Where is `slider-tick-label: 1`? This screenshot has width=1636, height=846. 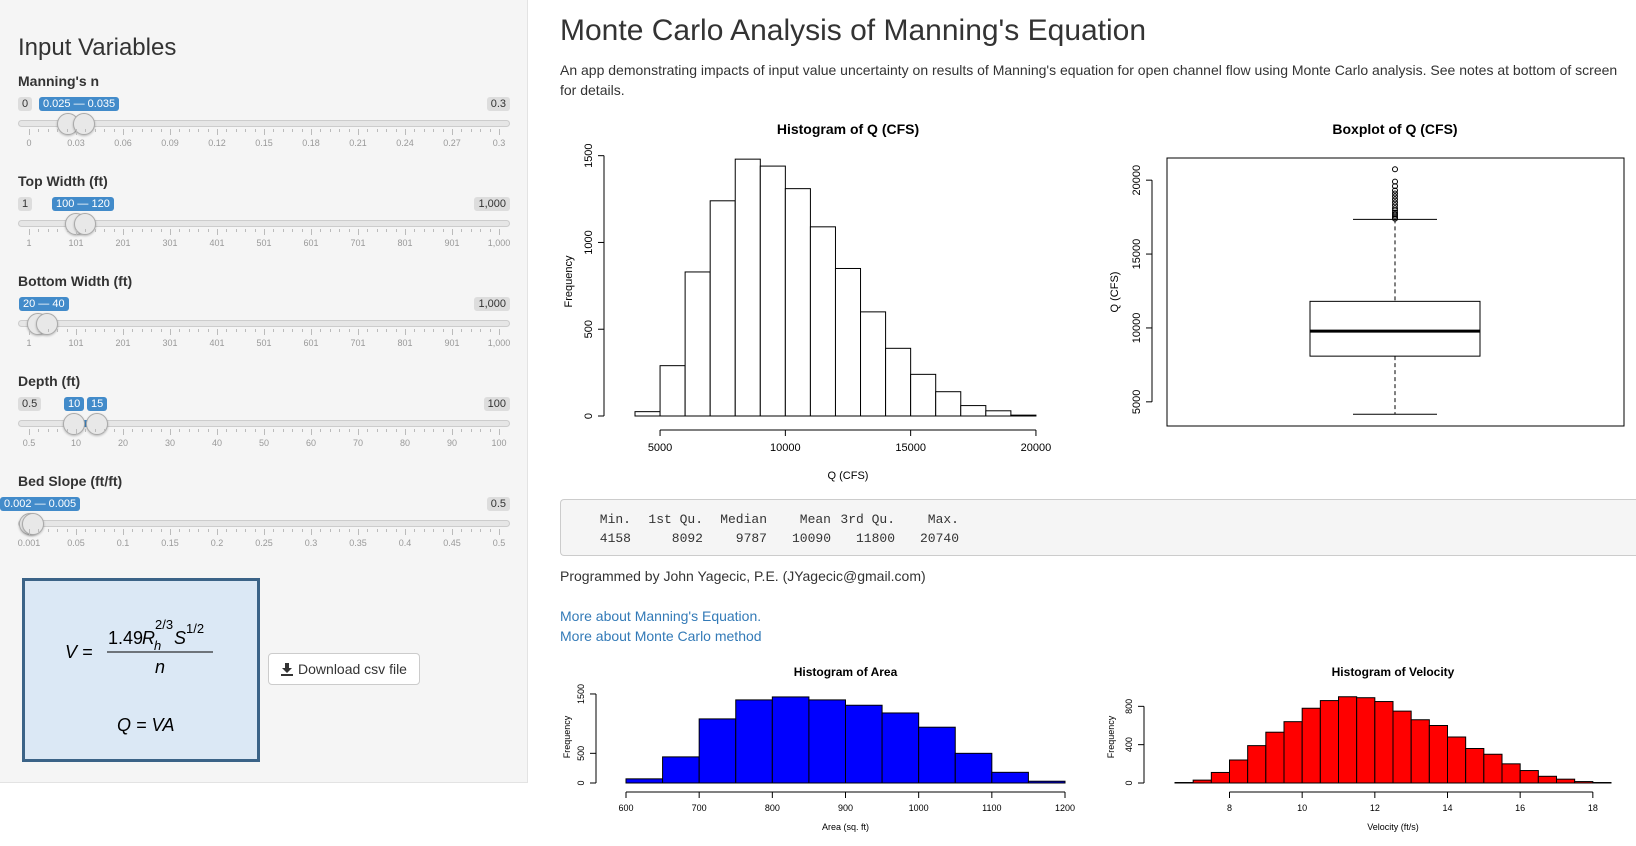
slider-tick-label: 1 is located at coordinates (29, 243).